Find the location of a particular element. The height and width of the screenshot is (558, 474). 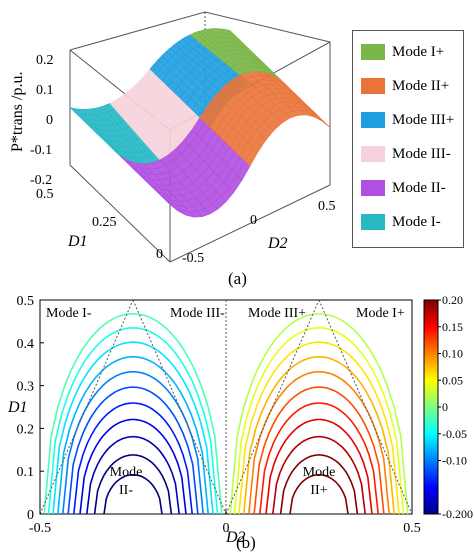

colorbar-tick-label: 0.10 is located at coordinates (452, 354).